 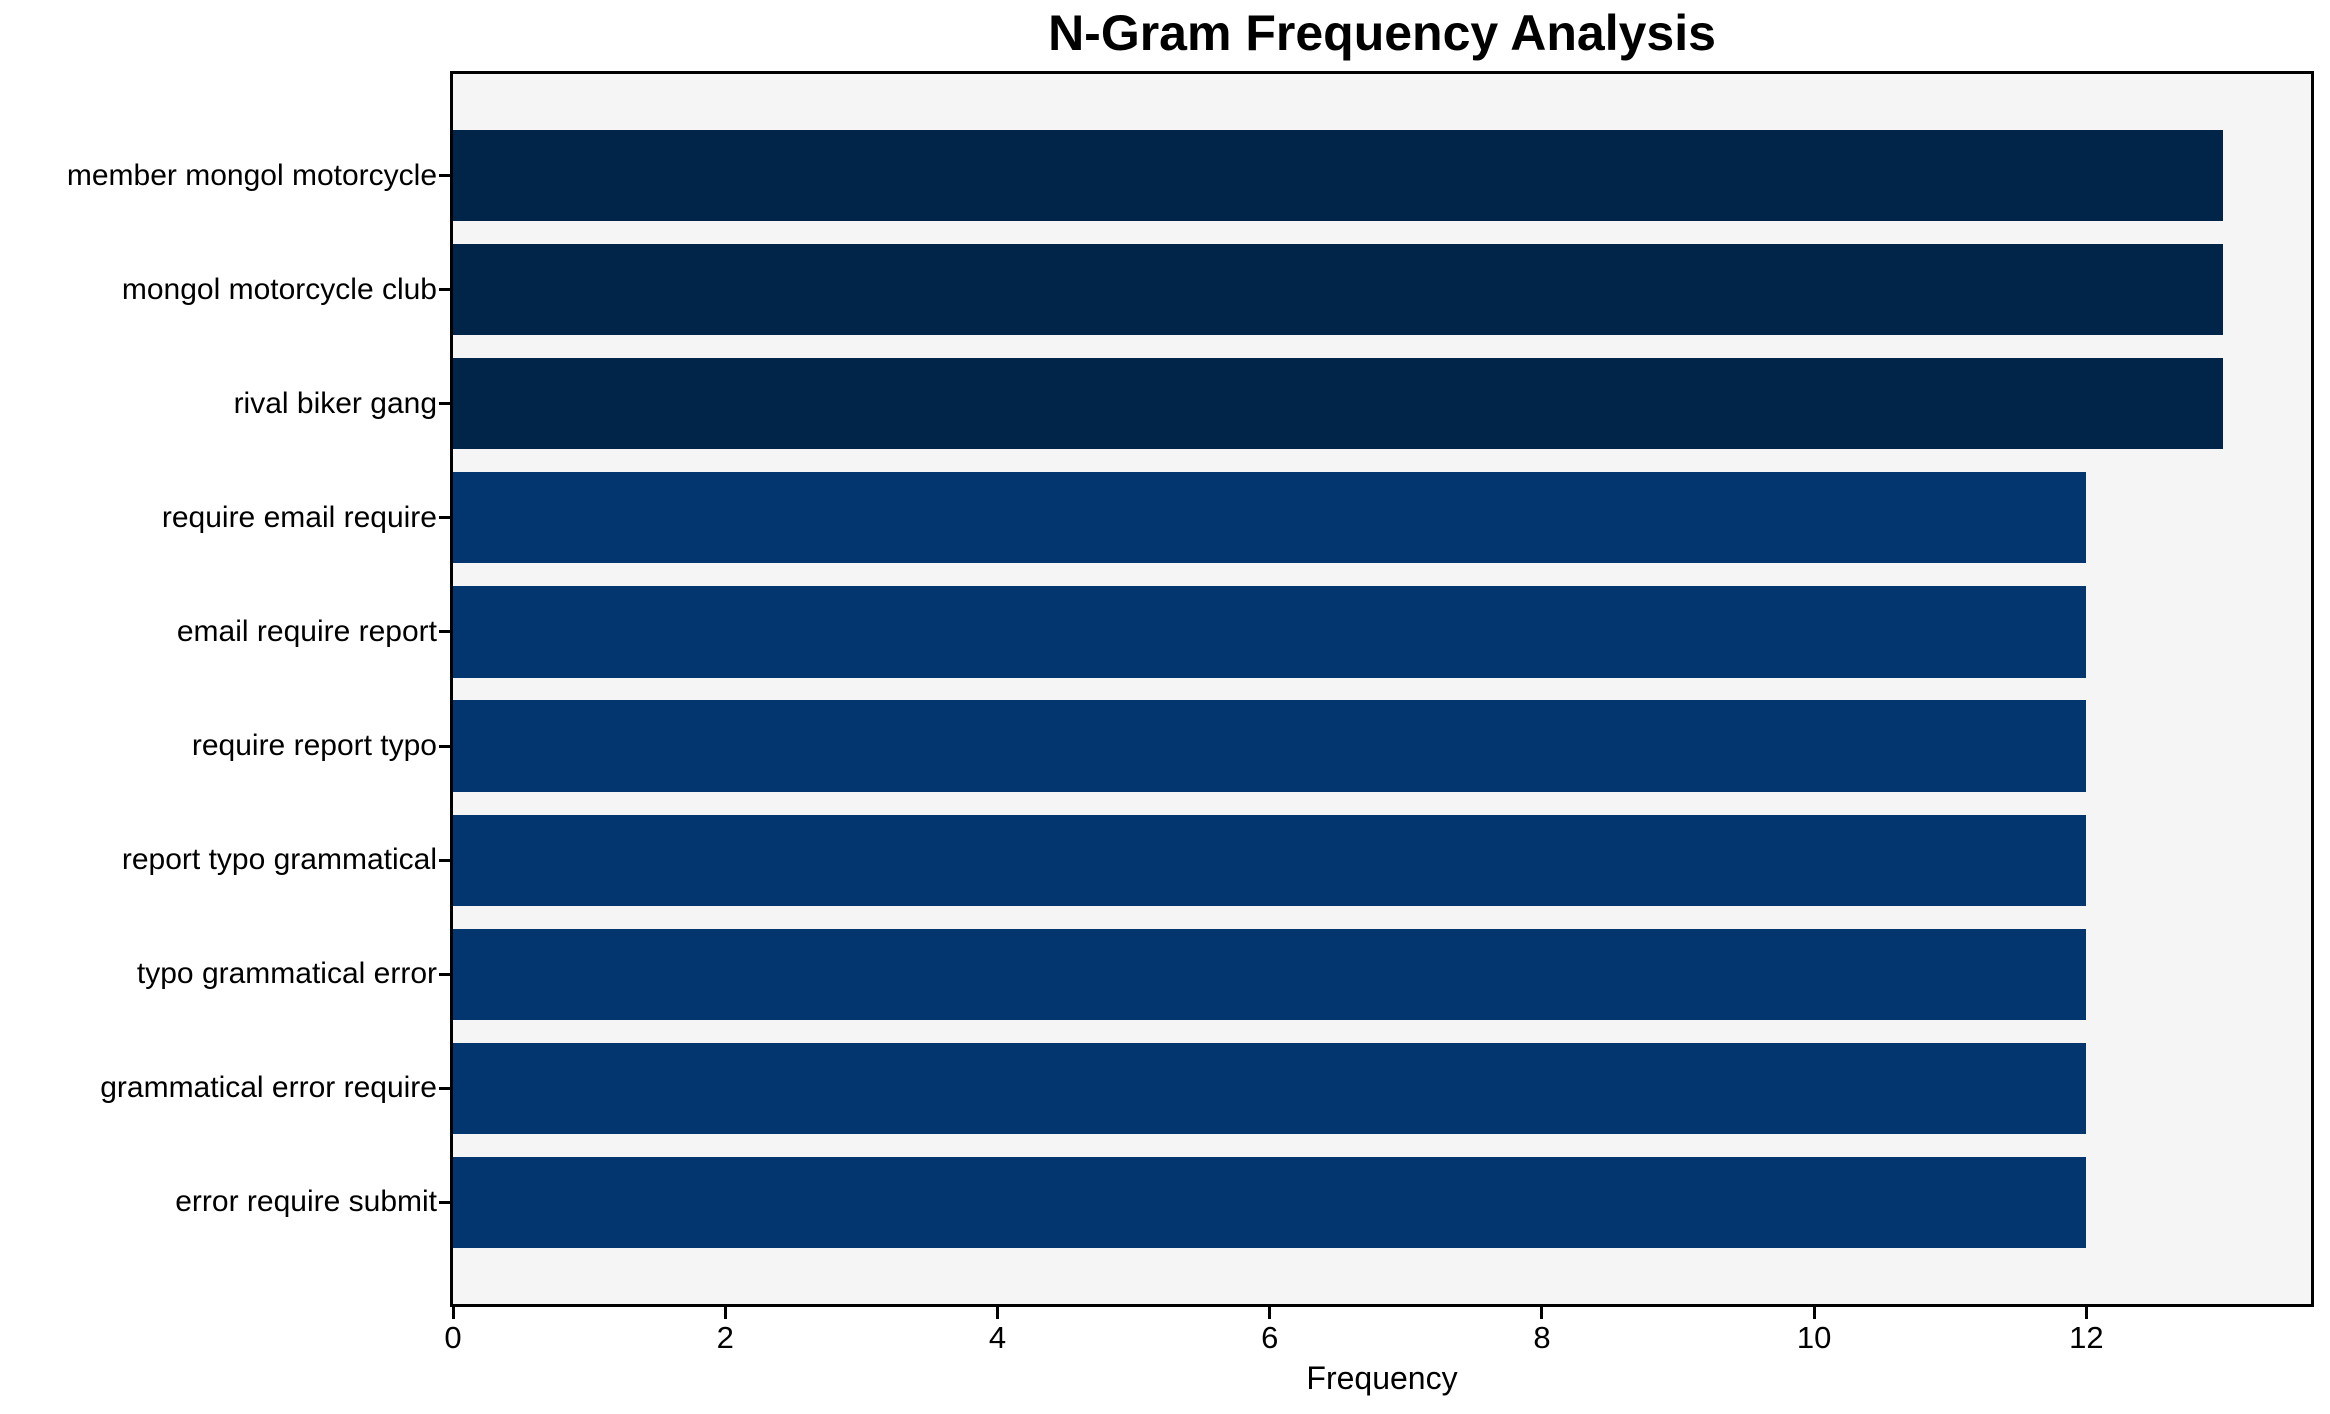 I want to click on y-category-label: require email require, so click(x=299, y=517).